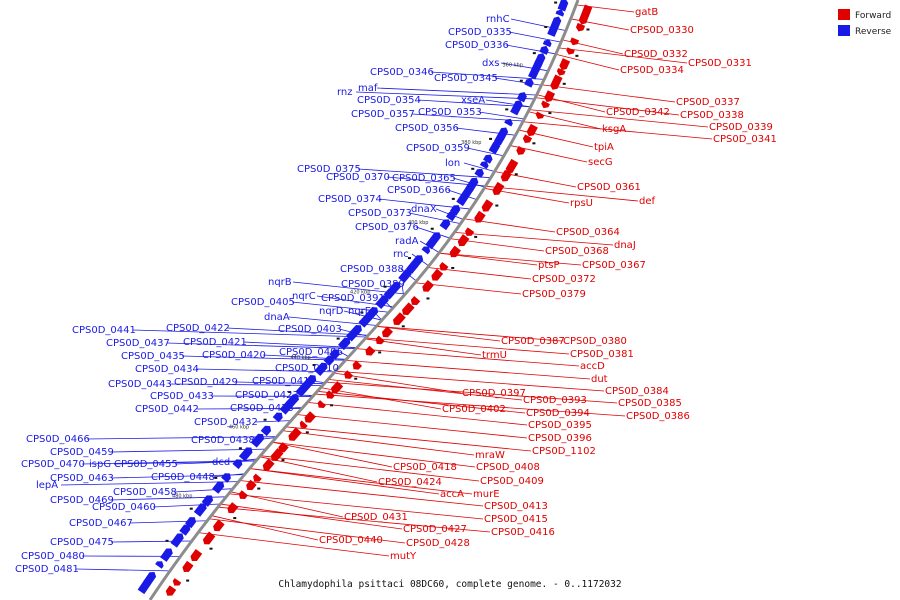 Image resolution: width=900 pixels, height=600 pixels. What do you see at coordinates (153, 356) in the screenshot?
I see `gene-label-reverse: CPS0D_0435` at bounding box center [153, 356].